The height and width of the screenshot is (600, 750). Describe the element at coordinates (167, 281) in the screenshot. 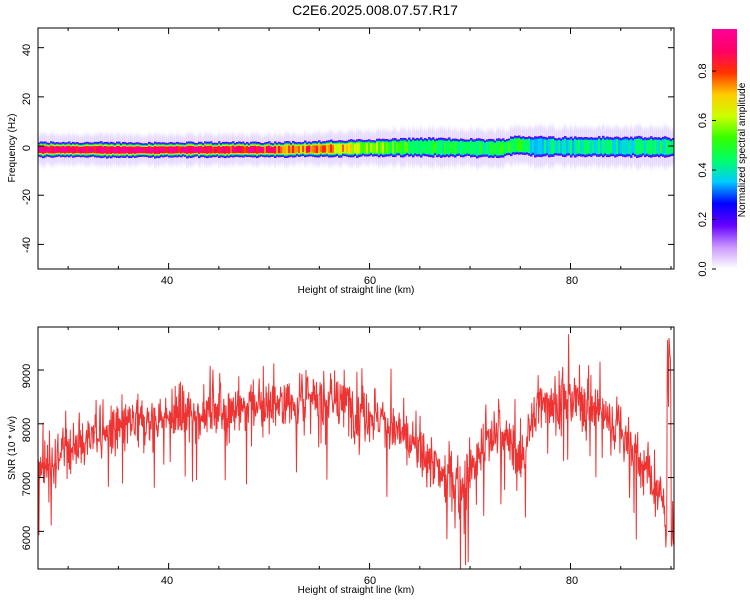

I see `top-x-tick-label: 40` at that location.